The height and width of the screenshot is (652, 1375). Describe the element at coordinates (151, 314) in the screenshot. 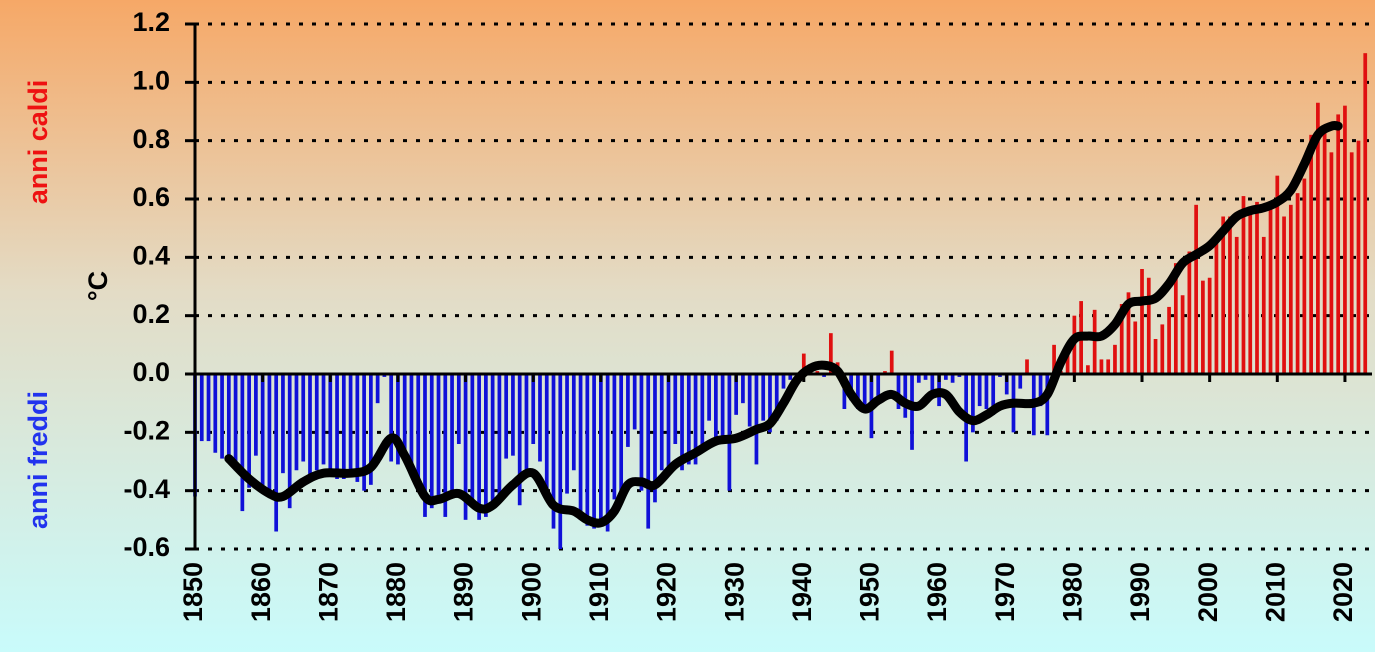

I see `y-tick-label: 0.2` at that location.